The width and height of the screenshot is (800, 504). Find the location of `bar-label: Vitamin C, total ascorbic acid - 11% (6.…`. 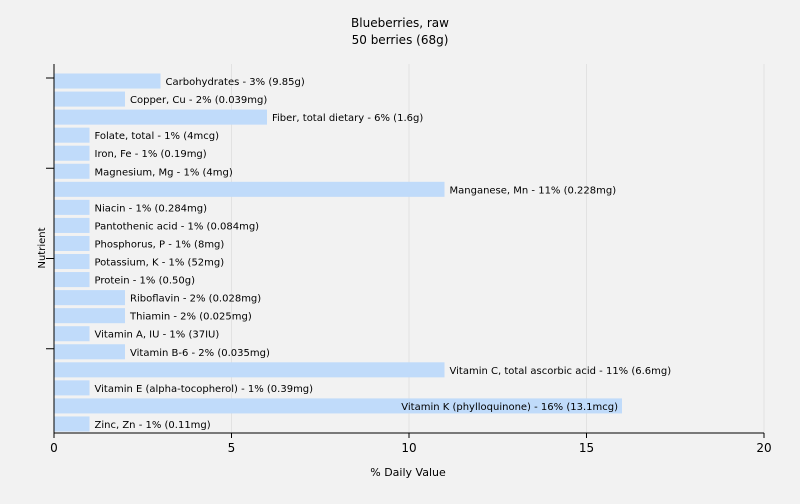

bar-label: Vitamin C, total ascorbic acid - 11% (6.… is located at coordinates (561, 371).